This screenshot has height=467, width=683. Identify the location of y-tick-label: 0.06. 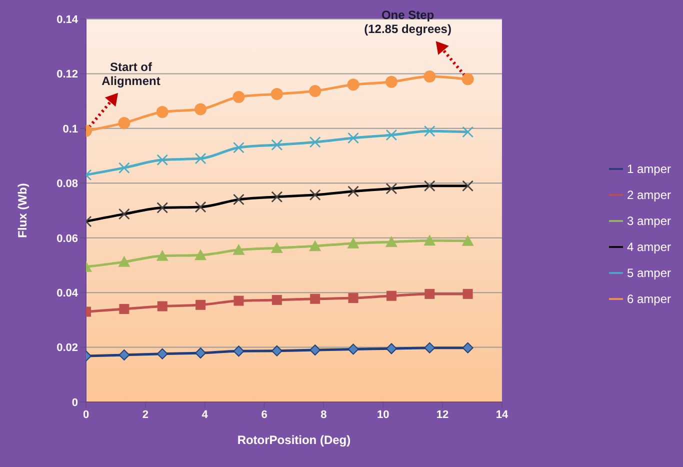
(67, 238).